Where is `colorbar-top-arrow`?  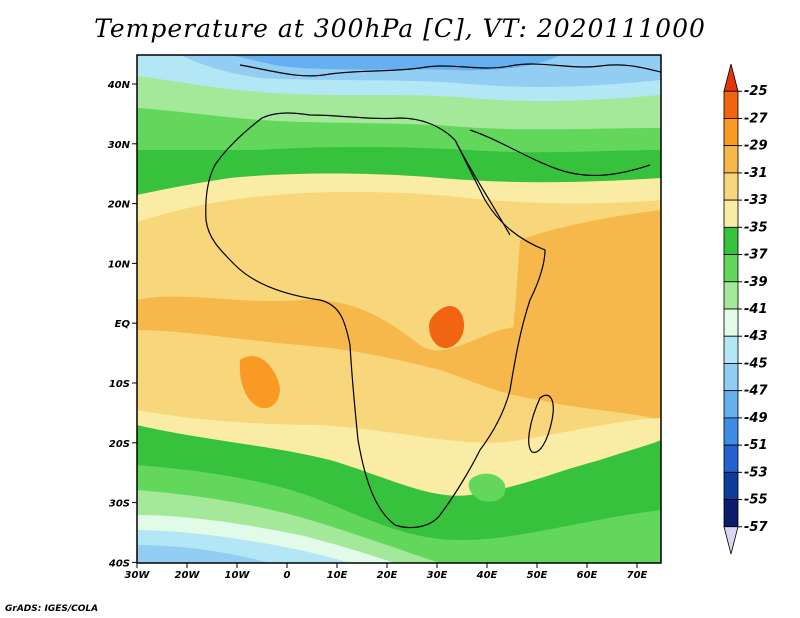 colorbar-top-arrow is located at coordinates (731, 77).